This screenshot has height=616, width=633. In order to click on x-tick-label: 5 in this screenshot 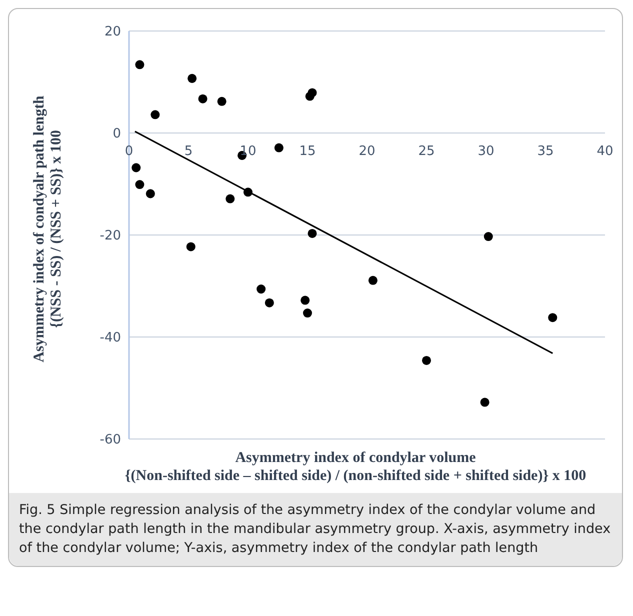, I will do `click(188, 151)`.